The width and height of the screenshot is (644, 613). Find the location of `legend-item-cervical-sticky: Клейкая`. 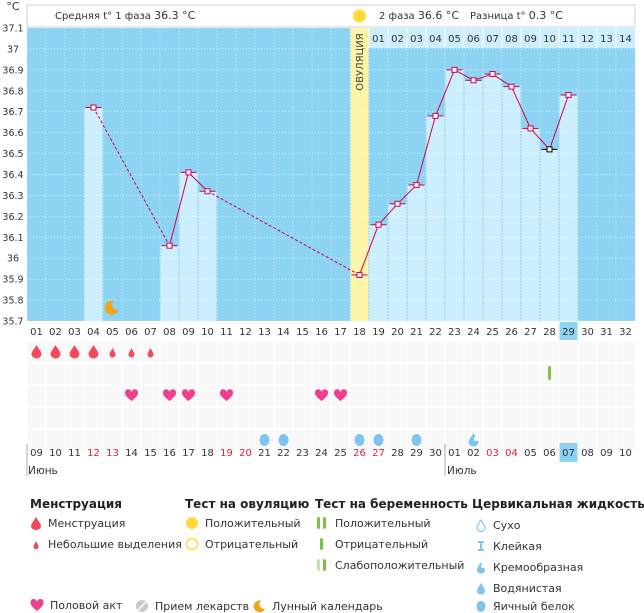

legend-item-cervical-sticky: Клейкая is located at coordinates (508, 546).